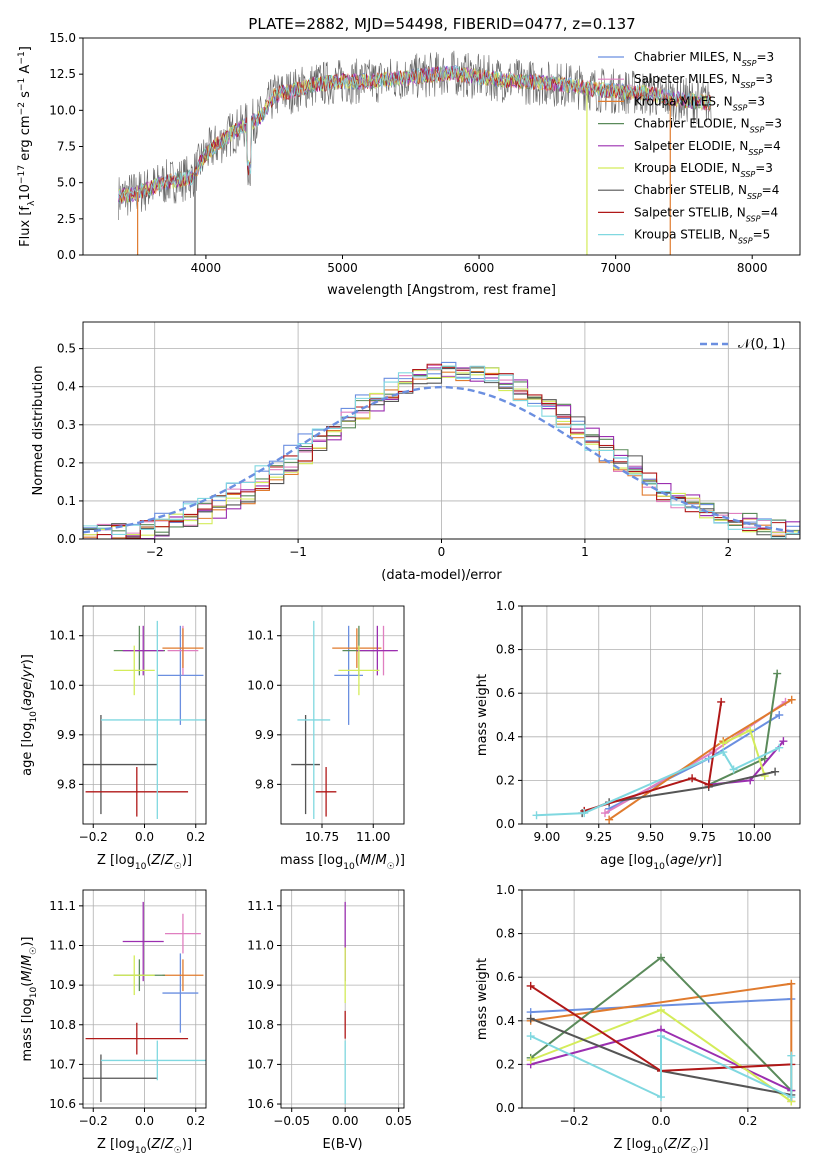  I want to click on legend-label: Salpeter MILES, NSSP=3, so click(703, 81).